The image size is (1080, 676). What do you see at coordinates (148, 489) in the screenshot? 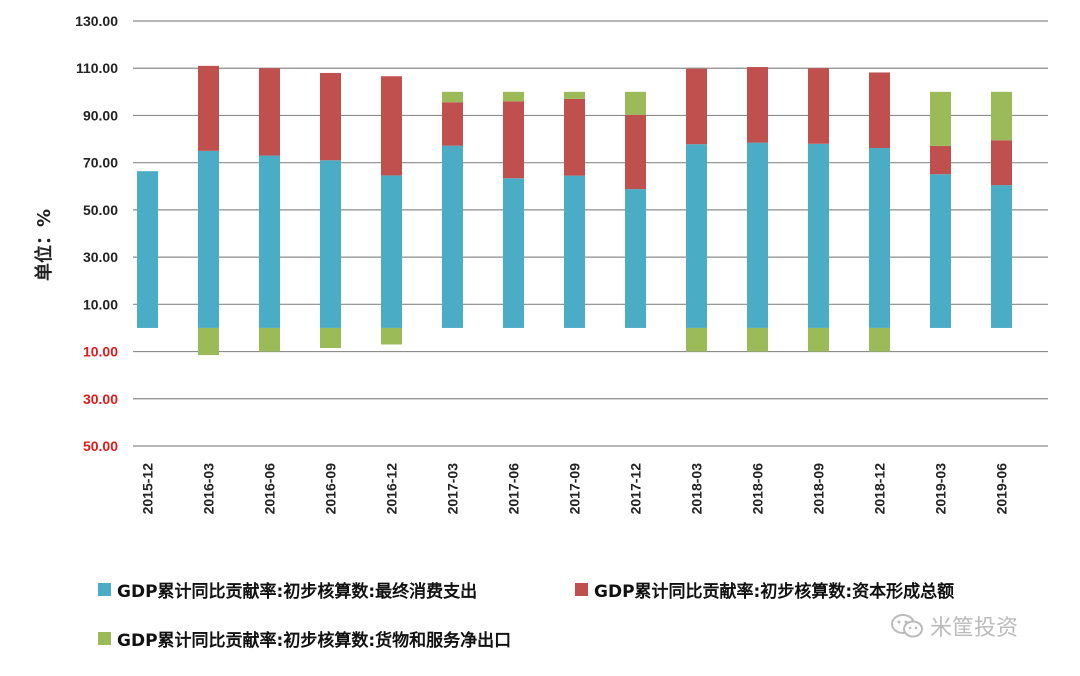
I see `x-tick-label: 2015-12` at bounding box center [148, 489].